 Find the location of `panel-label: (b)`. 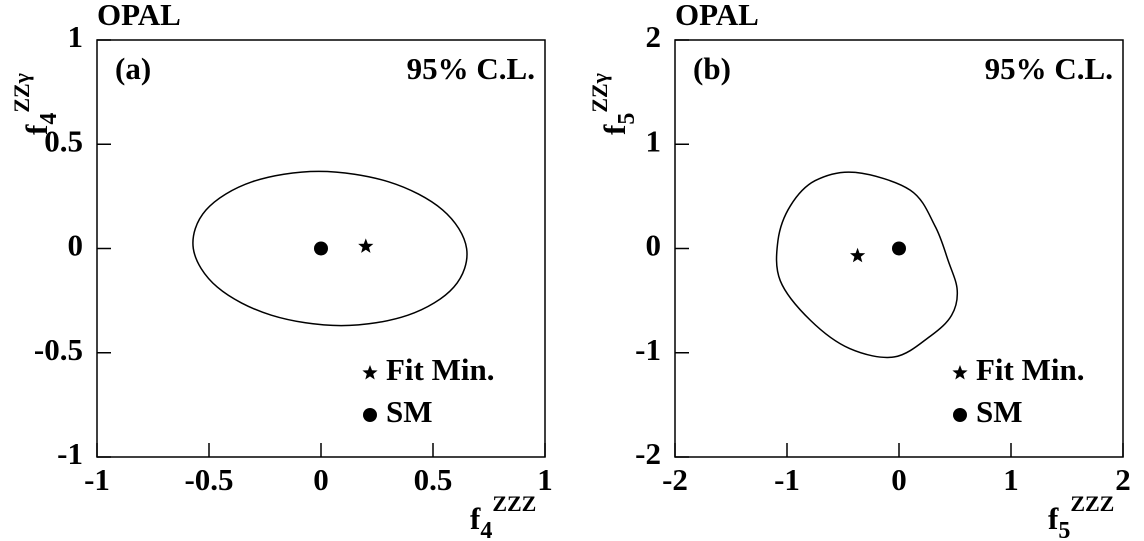

panel-label: (b) is located at coordinates (712, 68).